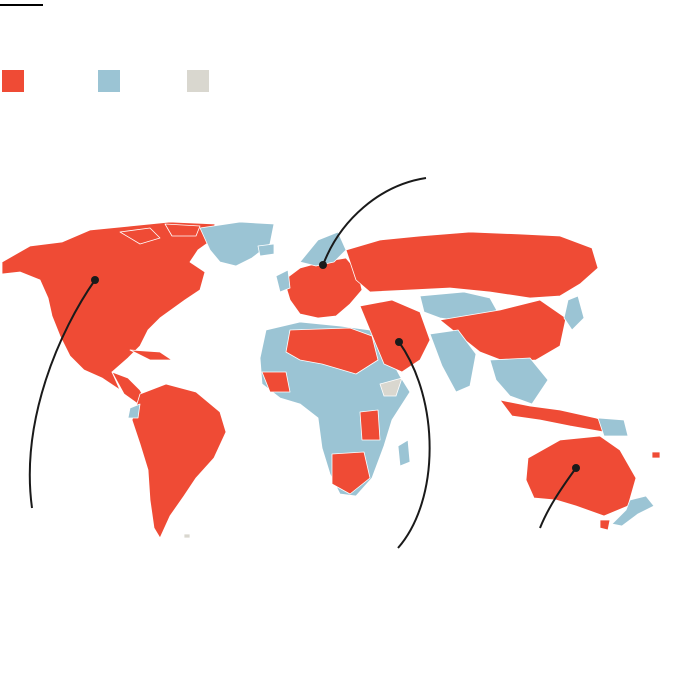 This screenshot has width=680, height=688. I want to click on region-uk, so click(283, 281).